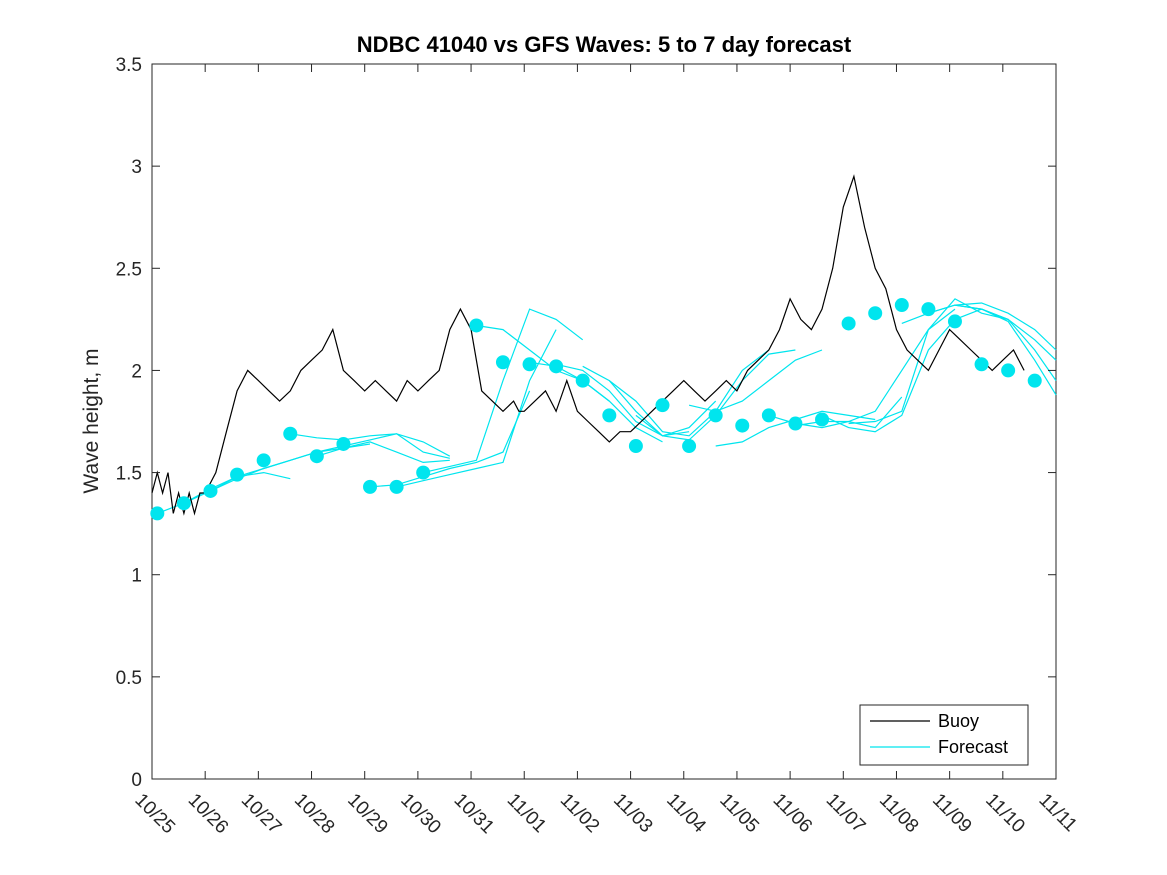 The height and width of the screenshot is (875, 1167). What do you see at coordinates (579, 813) in the screenshot?
I see `x-tick-label: 11/02` at bounding box center [579, 813].